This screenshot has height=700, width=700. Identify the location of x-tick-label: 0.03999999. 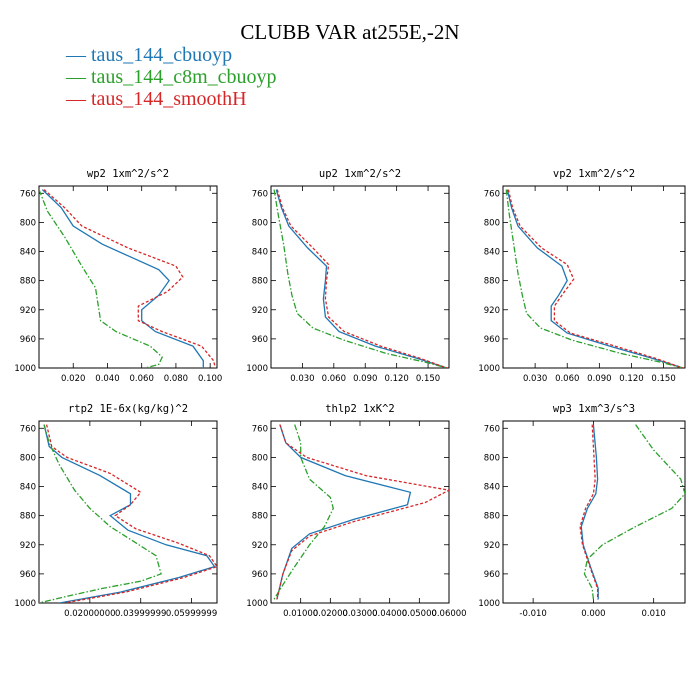
(140, 614).